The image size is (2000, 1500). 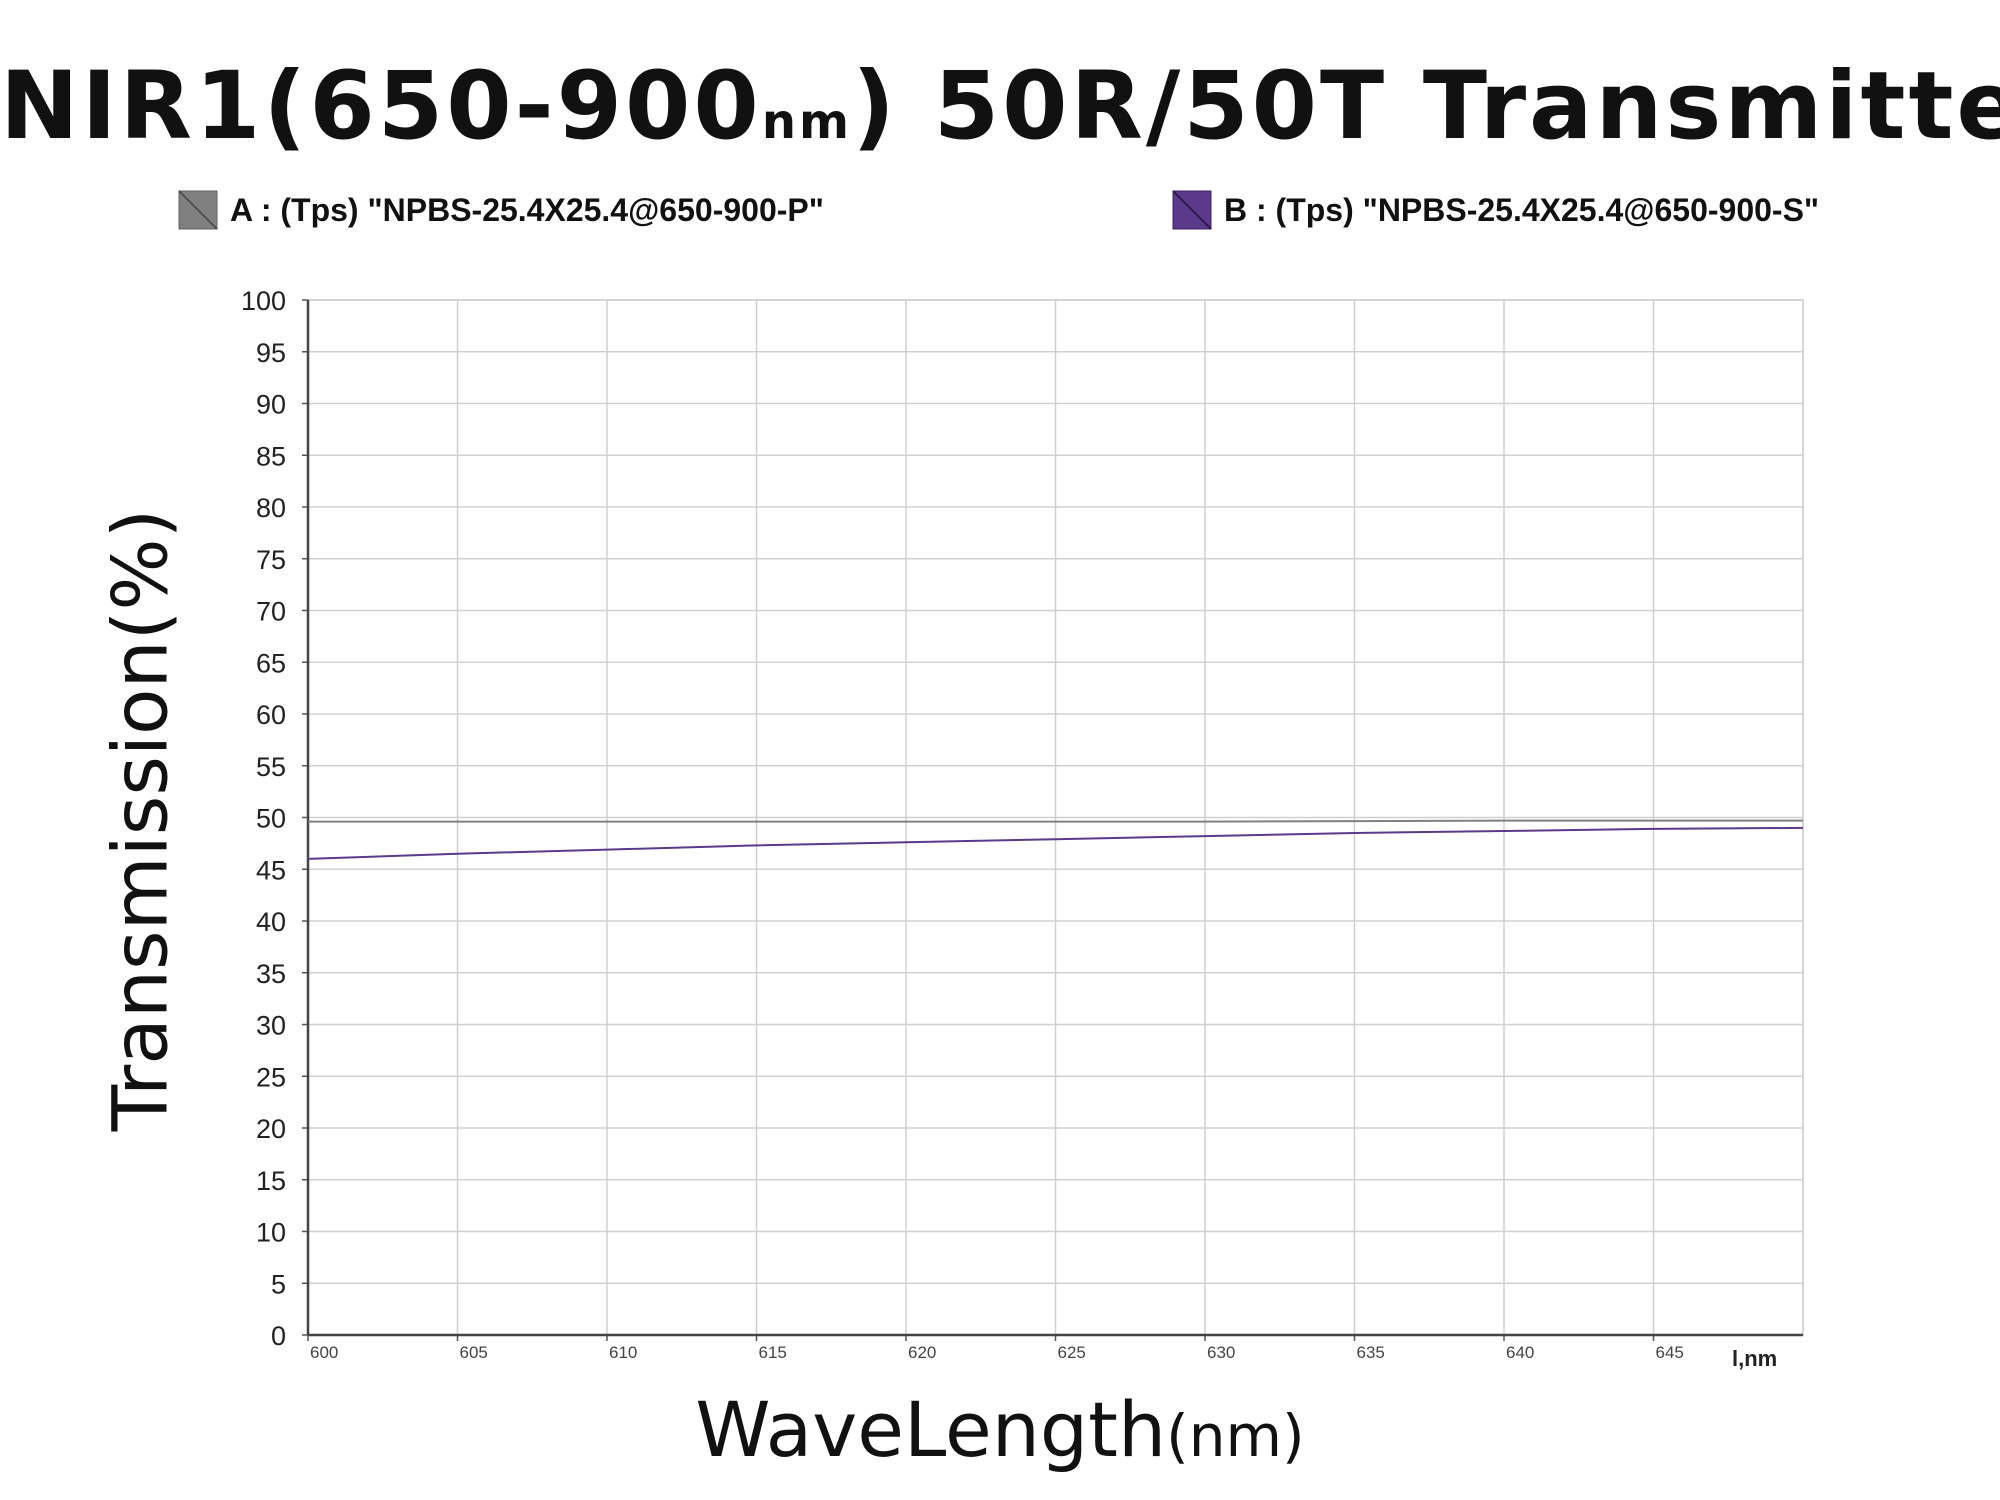 I want to click on y-tick-label: 60, so click(x=271, y=715).